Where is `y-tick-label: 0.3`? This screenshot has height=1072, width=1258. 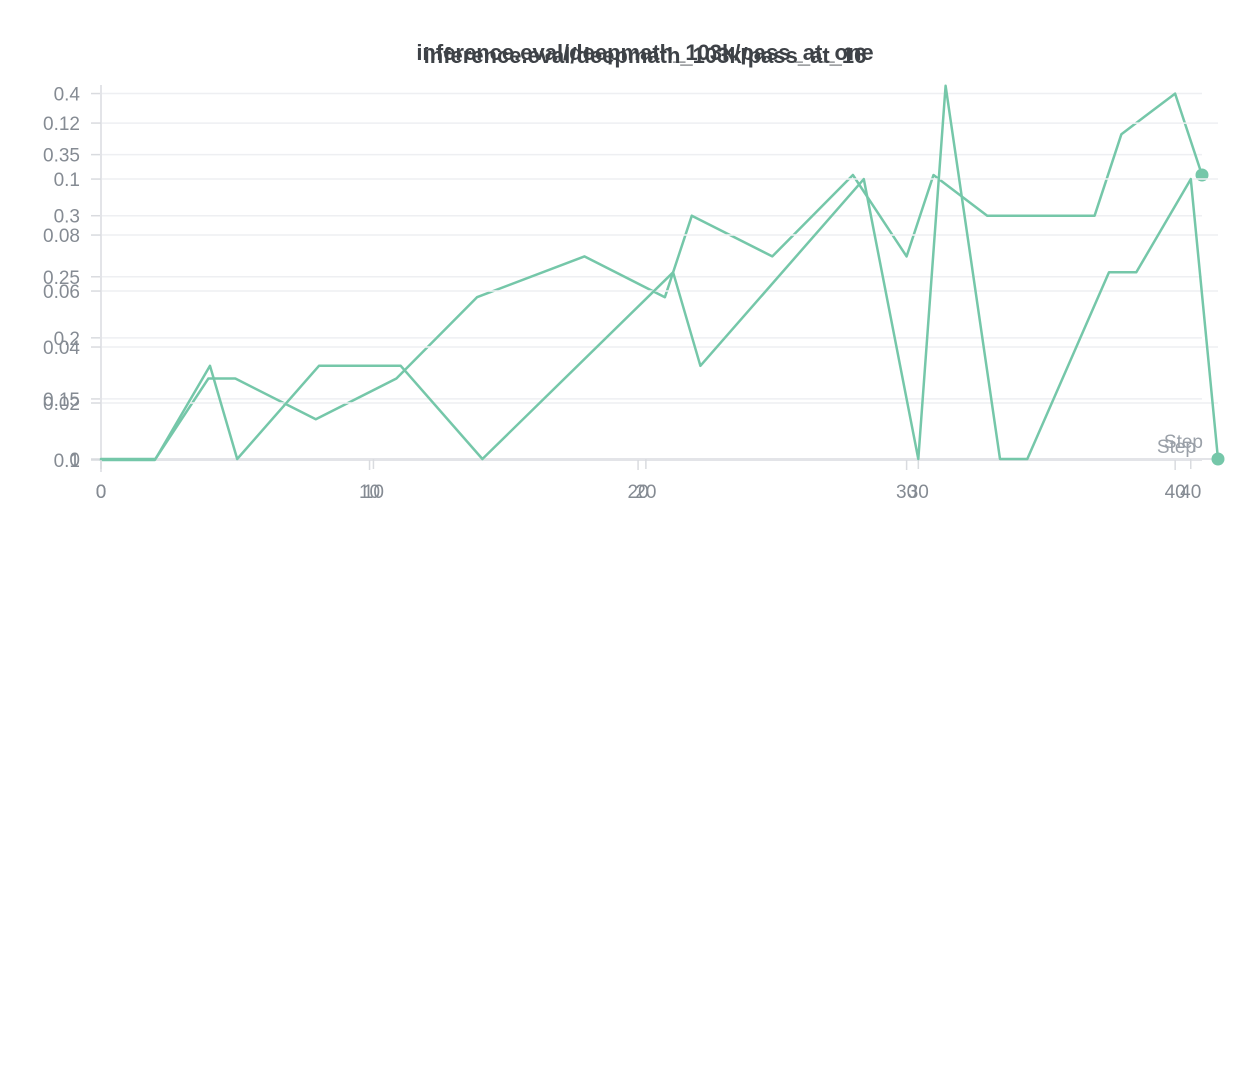
y-tick-label: 0.3 is located at coordinates (67, 217).